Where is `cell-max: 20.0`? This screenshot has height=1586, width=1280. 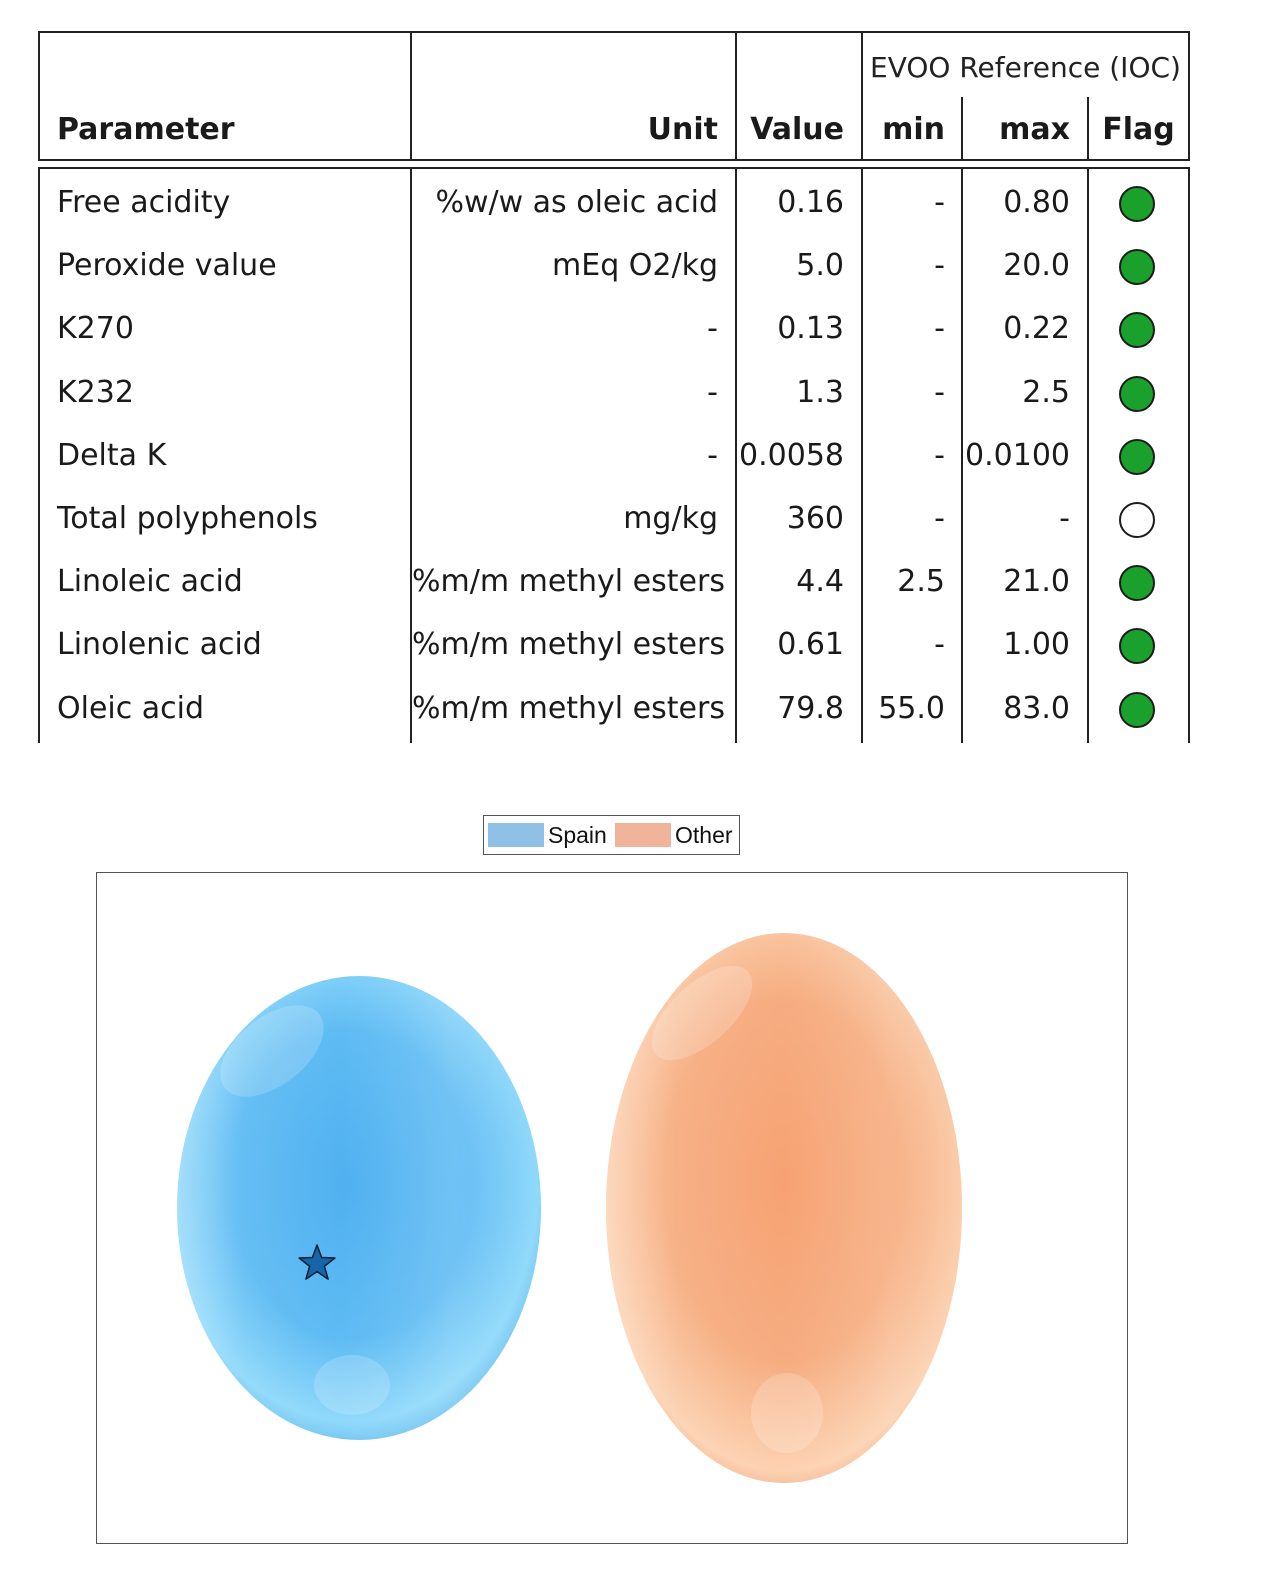
cell-max: 20.0 is located at coordinates (1036, 266).